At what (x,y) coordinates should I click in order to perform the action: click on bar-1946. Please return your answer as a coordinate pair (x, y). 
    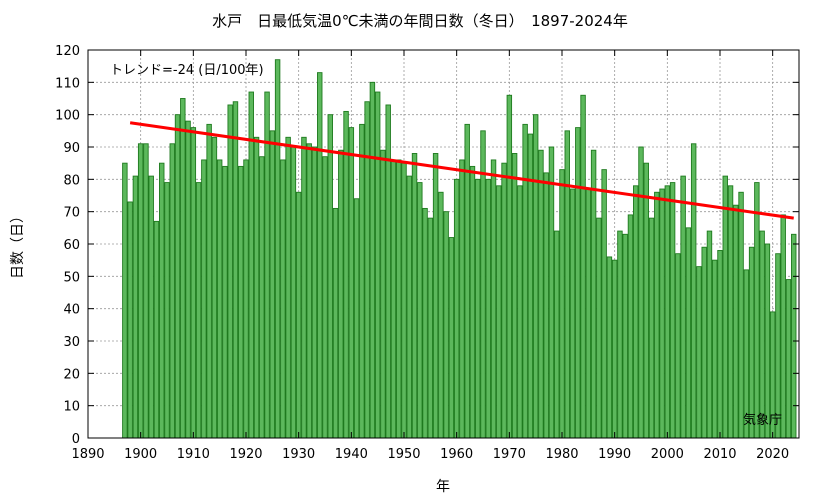
    Looking at the image, I should click on (383, 294).